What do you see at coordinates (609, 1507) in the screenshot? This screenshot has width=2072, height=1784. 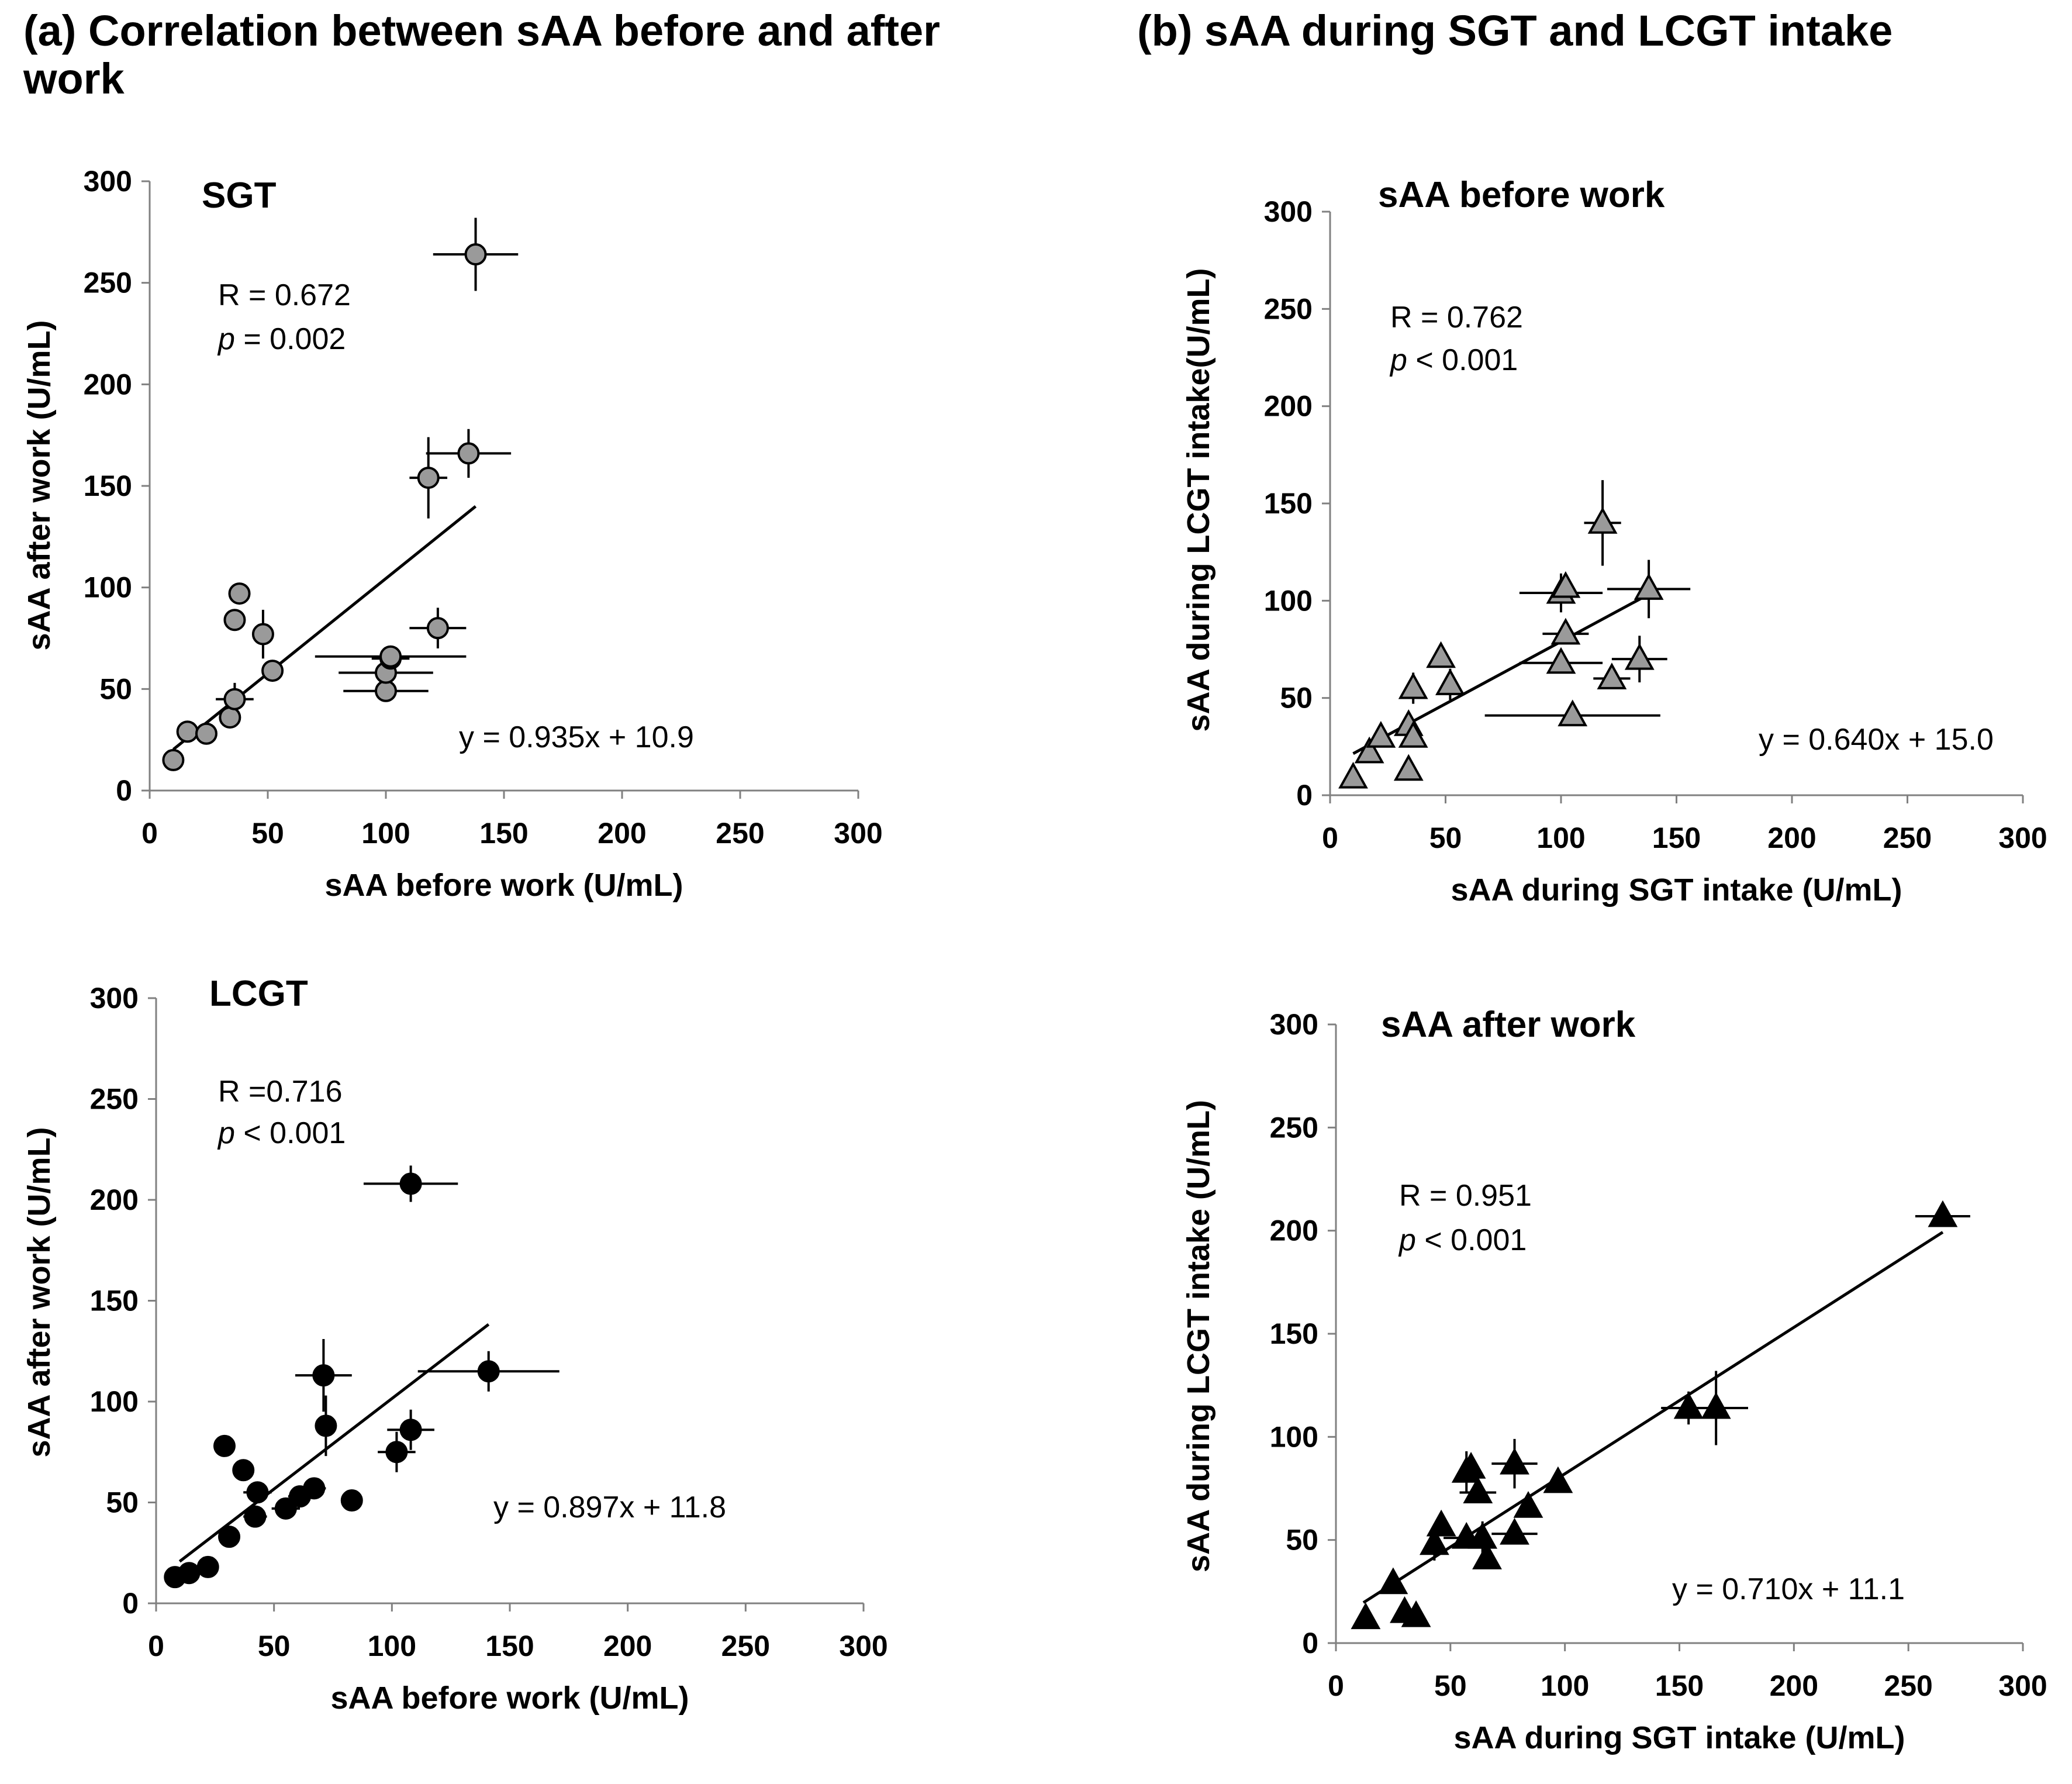 I see `regression-equation: y = 0.897x + 11.8` at bounding box center [609, 1507].